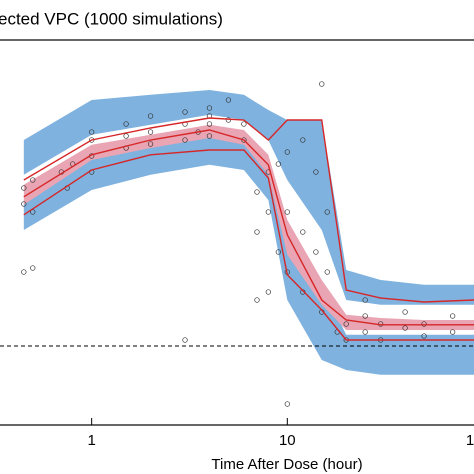 The height and width of the screenshot is (474, 474). I want to click on x-axis-label: Time After Dose (hour), so click(286, 464).